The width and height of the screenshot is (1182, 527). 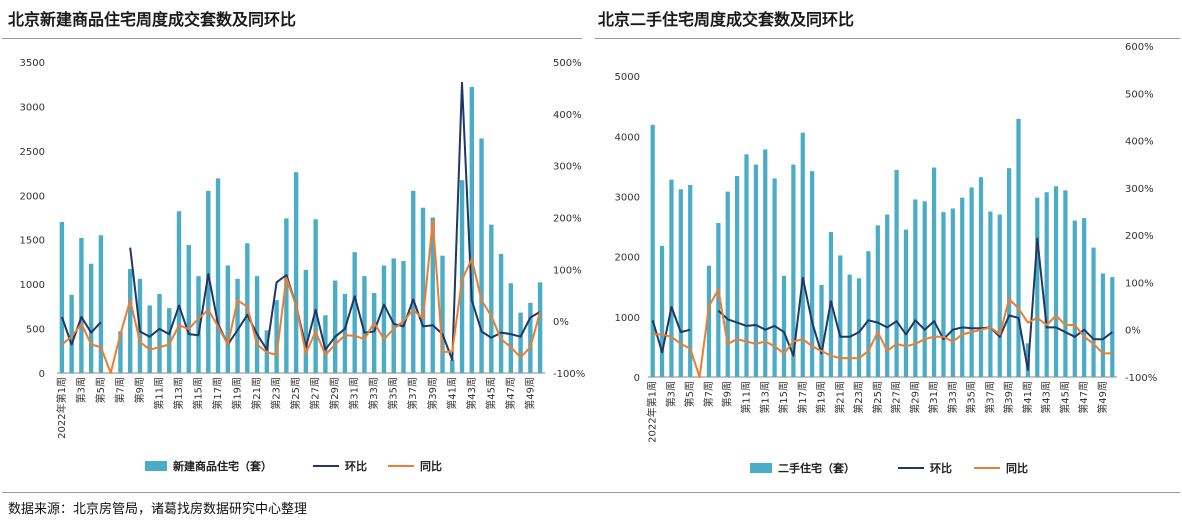 What do you see at coordinates (1139, 189) in the screenshot?
I see `y-right-tick-label: 300%` at bounding box center [1139, 189].